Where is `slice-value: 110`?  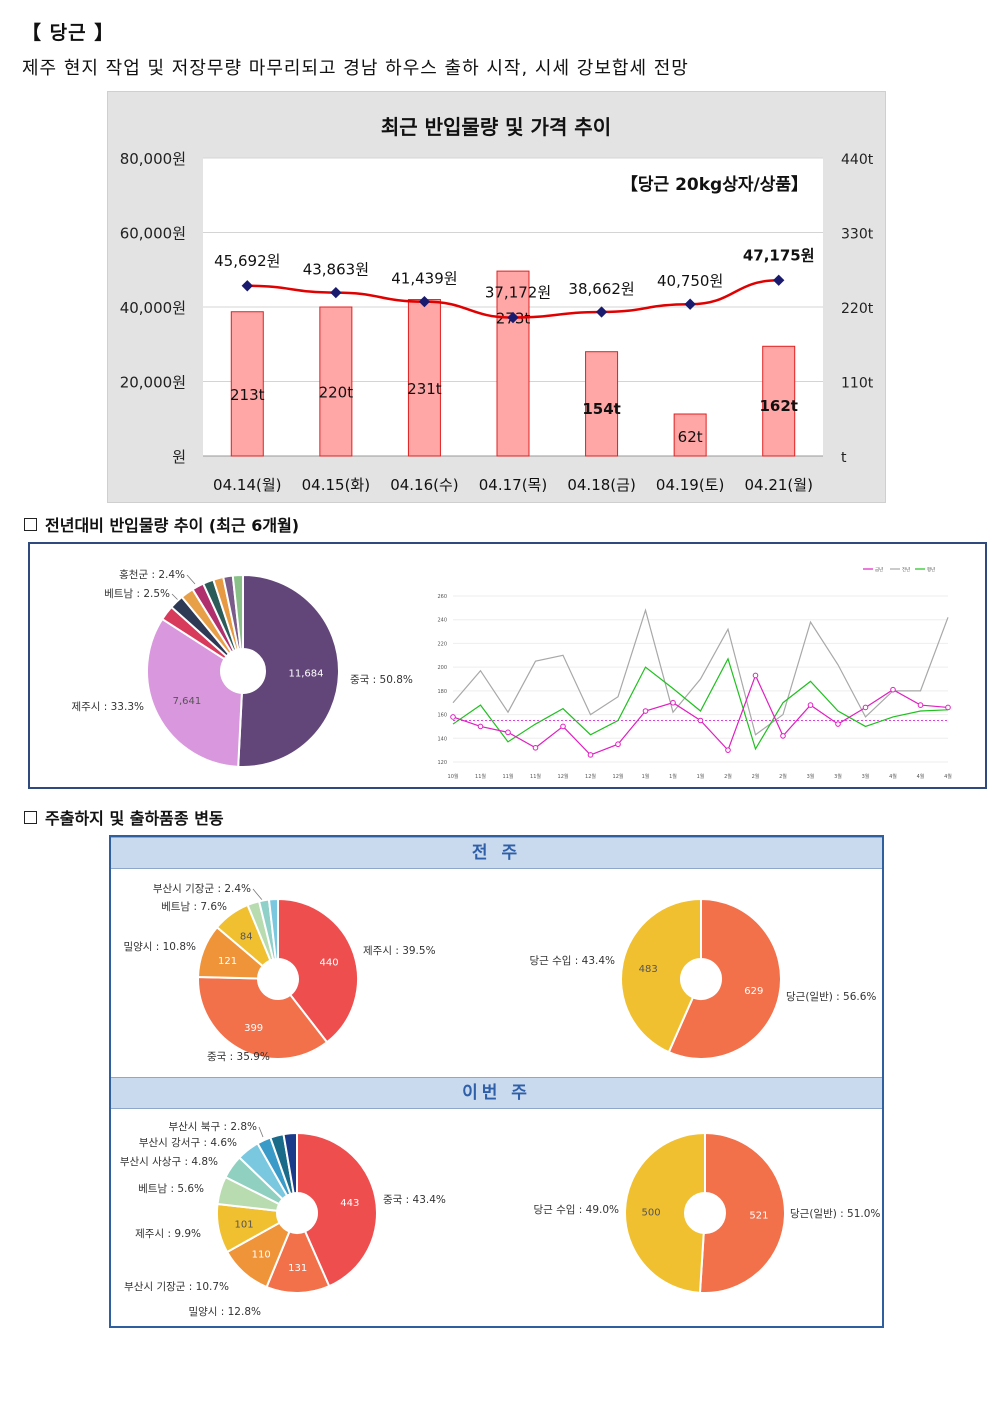 slice-value: 110 is located at coordinates (261, 1254).